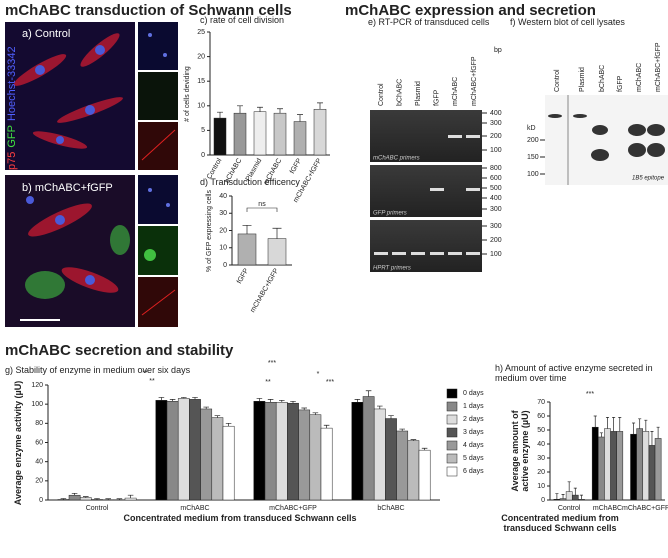 The image size is (668, 558). What do you see at coordinates (606, 137) in the screenshot?
I see `blot-bands` at bounding box center [606, 137].